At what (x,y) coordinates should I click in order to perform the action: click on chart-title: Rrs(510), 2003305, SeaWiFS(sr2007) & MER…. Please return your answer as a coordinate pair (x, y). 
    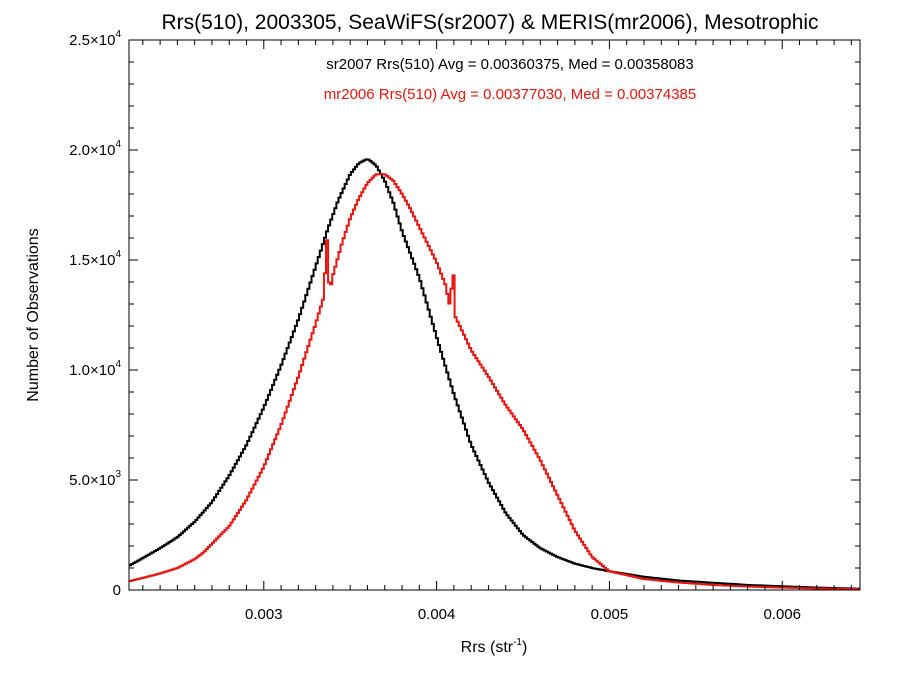
    Looking at the image, I should click on (489, 22).